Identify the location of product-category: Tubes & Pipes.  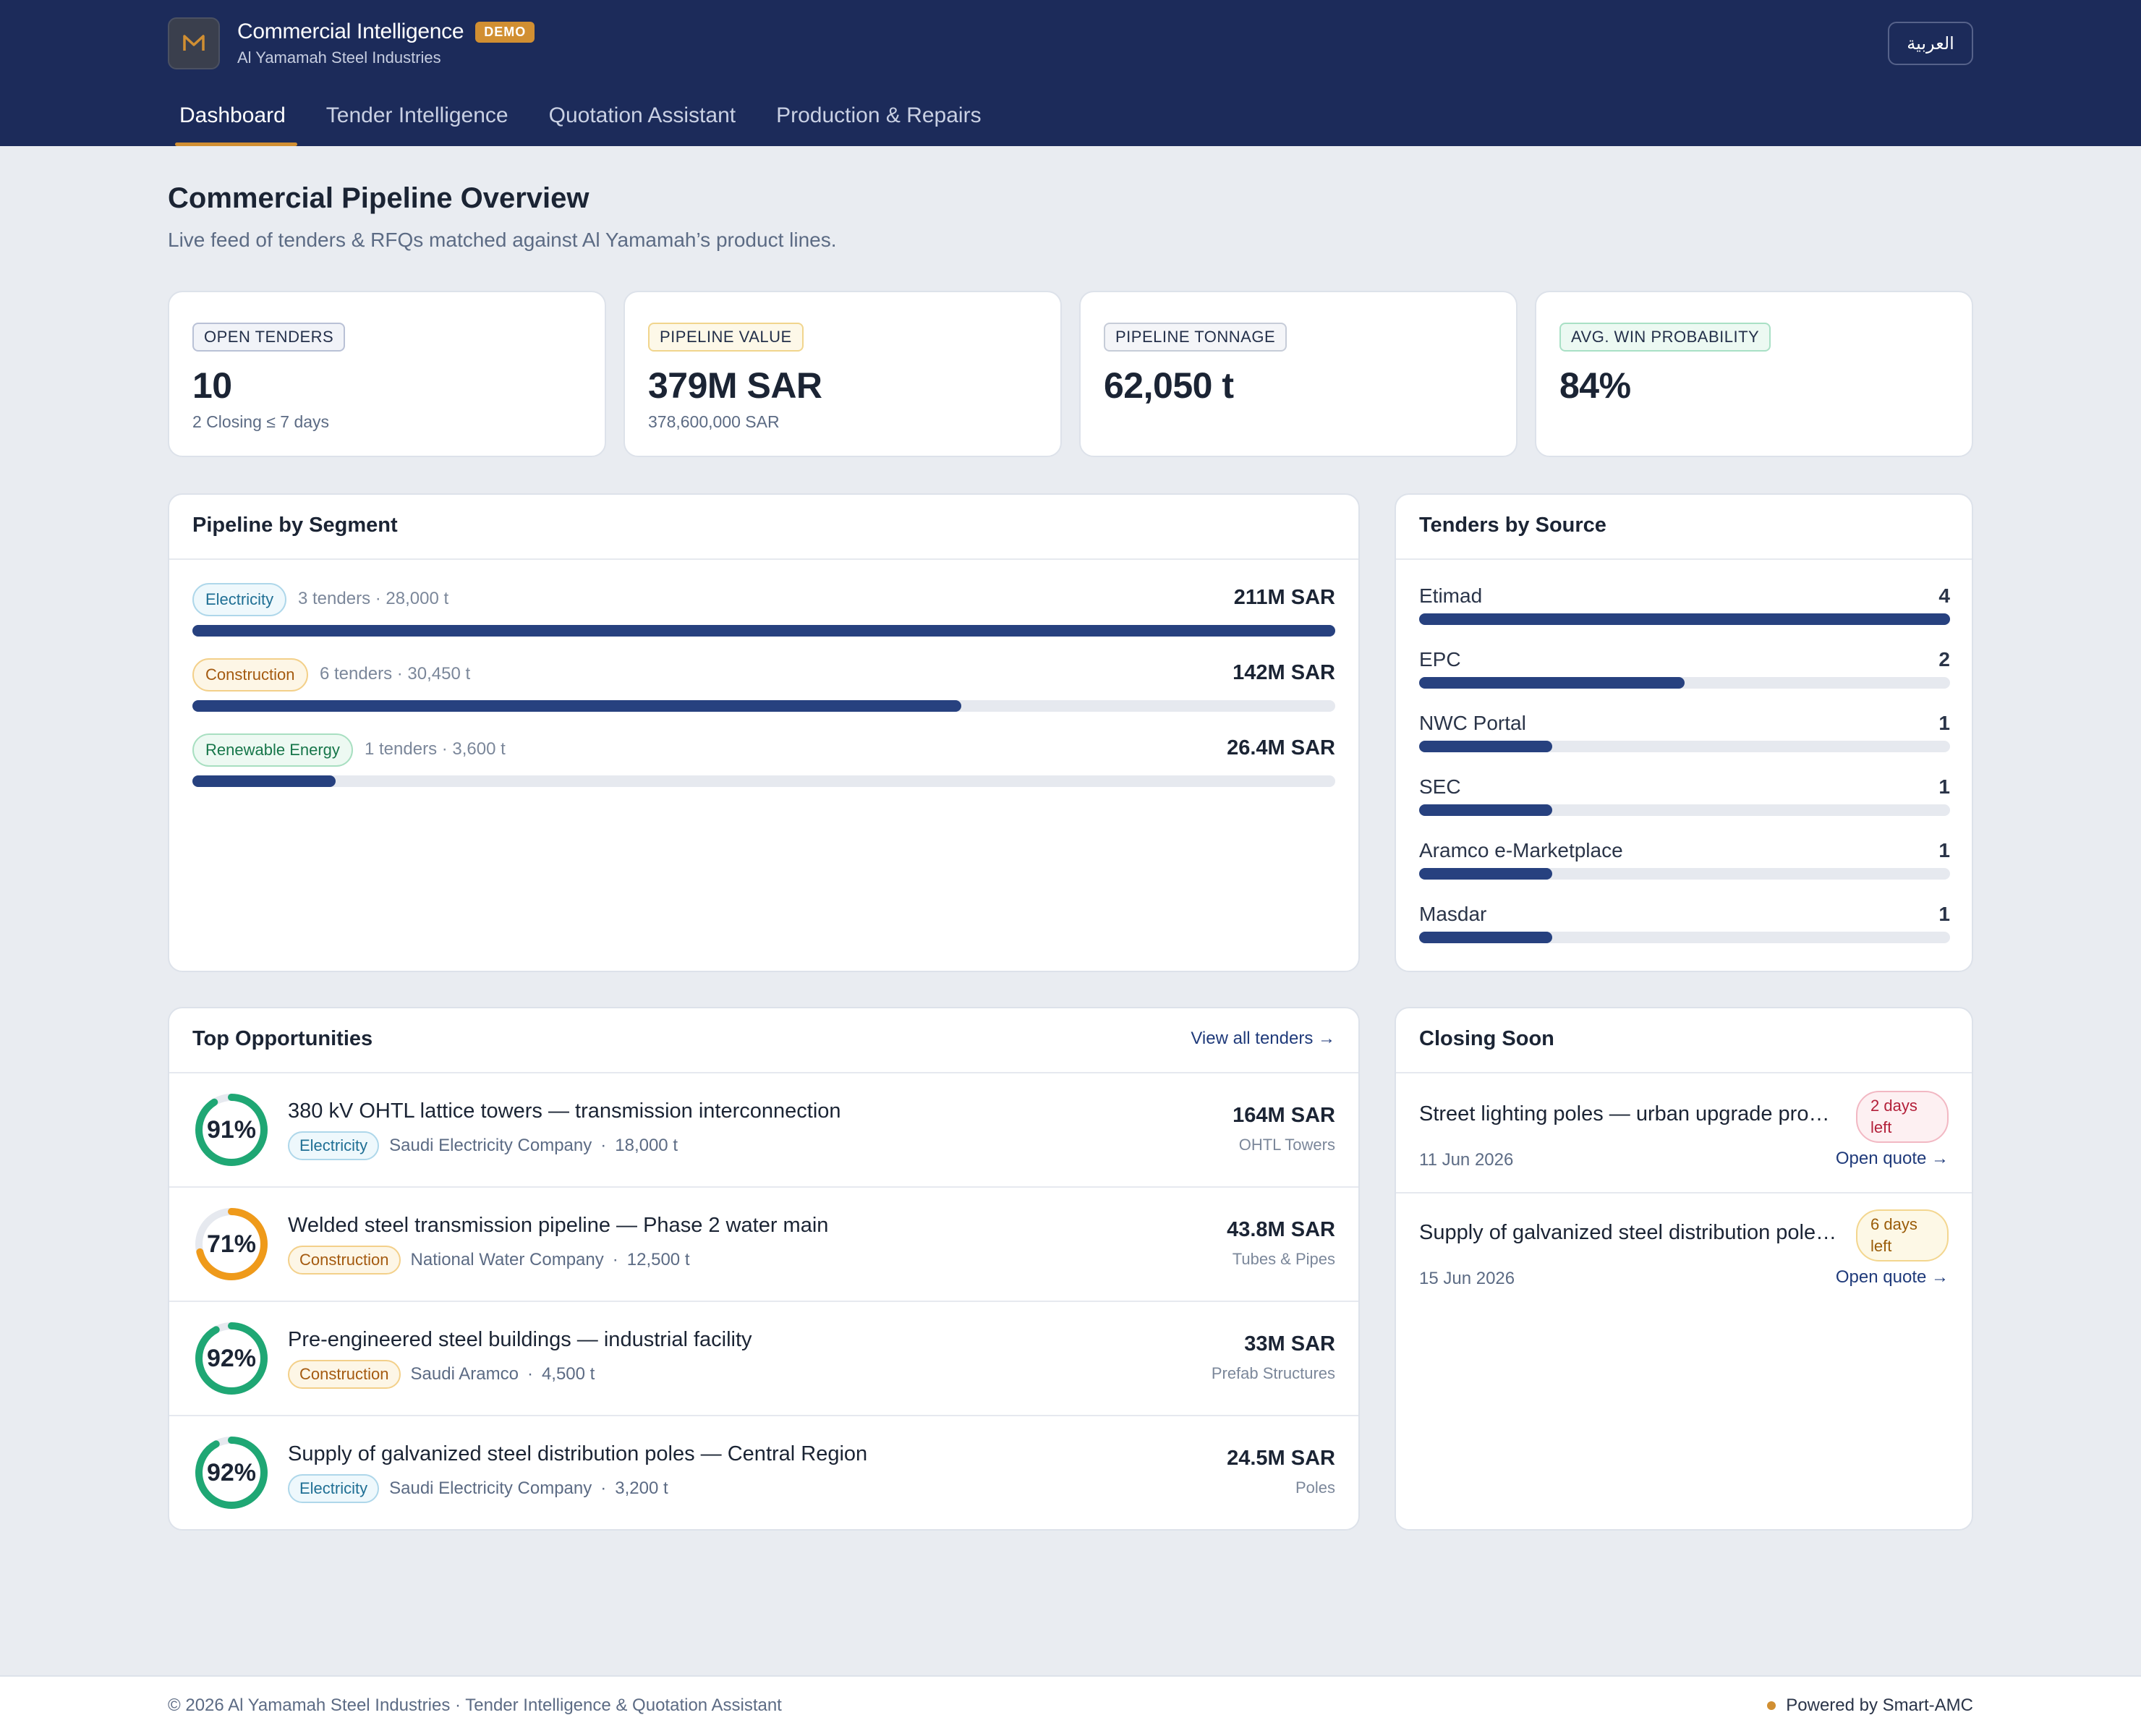
(1283, 1259).